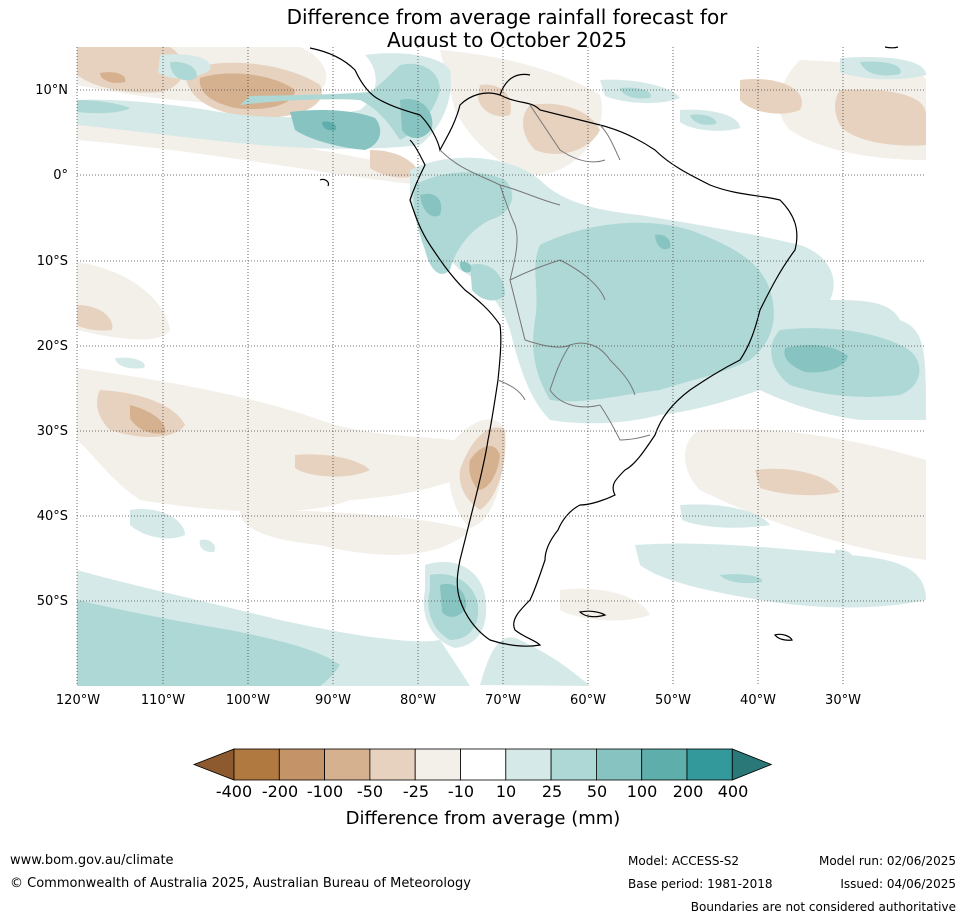 This screenshot has width=965, height=919. What do you see at coordinates (60, 175) in the screenshot?
I see `lat-label-0: 0°` at bounding box center [60, 175].